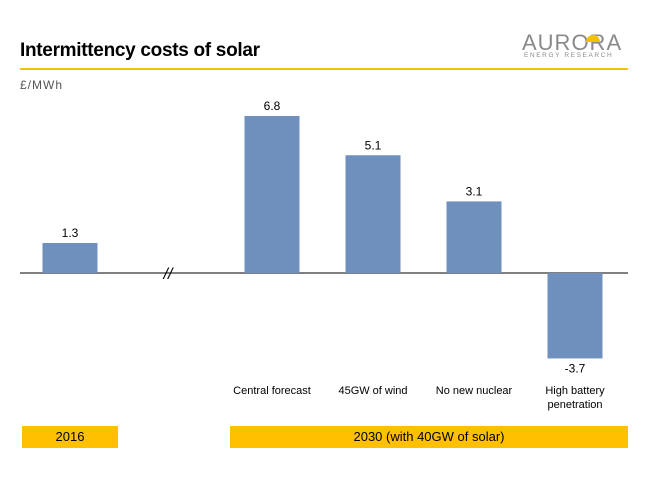  I want to click on category-label: 45GW of wind, so click(373, 391).